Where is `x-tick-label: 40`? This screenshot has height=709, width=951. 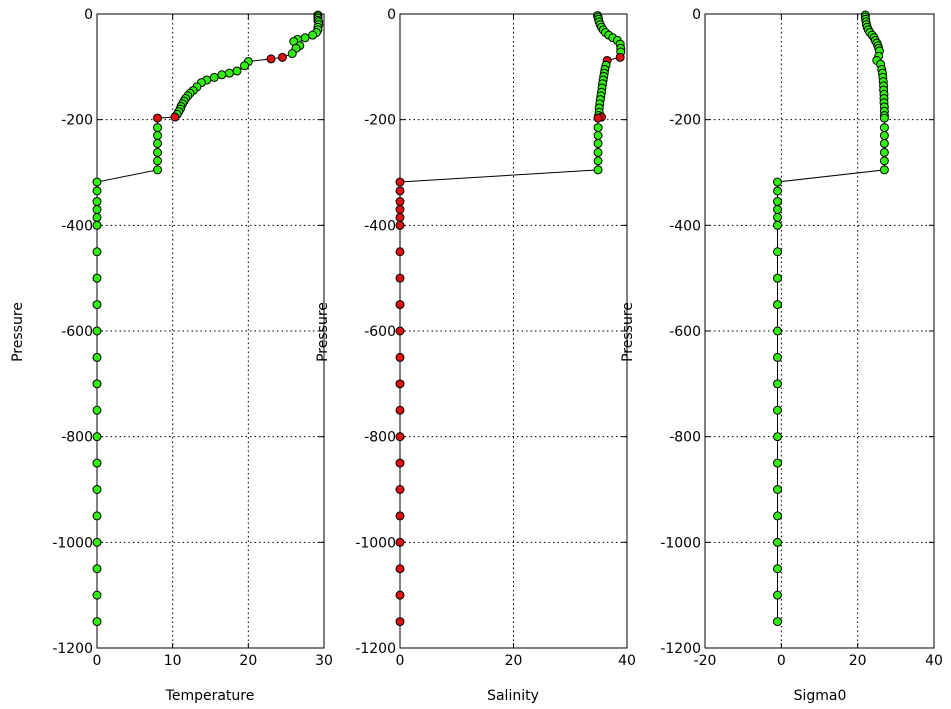 x-tick-label: 40 is located at coordinates (627, 661).